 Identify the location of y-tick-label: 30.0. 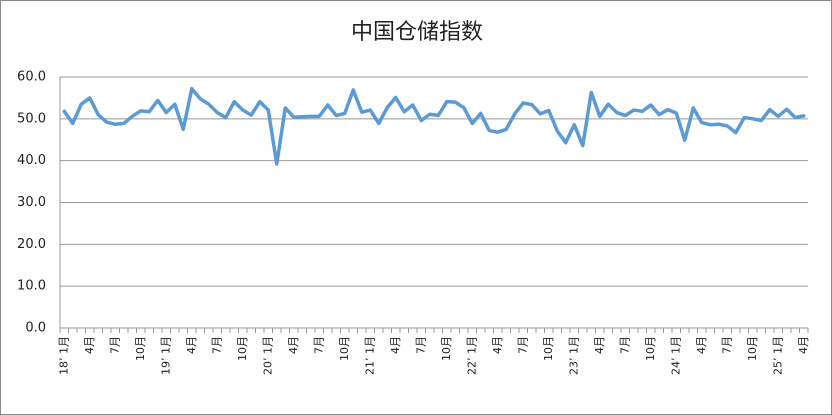
(31, 202).